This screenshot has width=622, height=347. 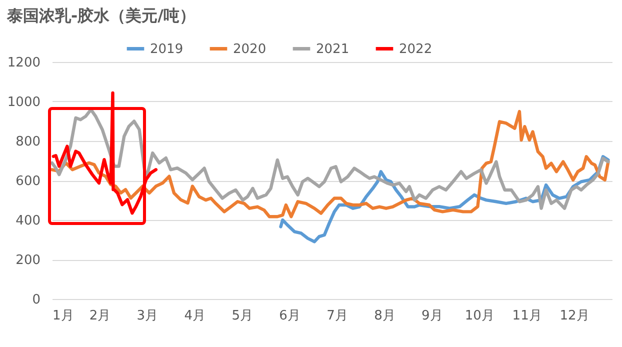 I want to click on y-tick-label: 1000, so click(x=23, y=102).